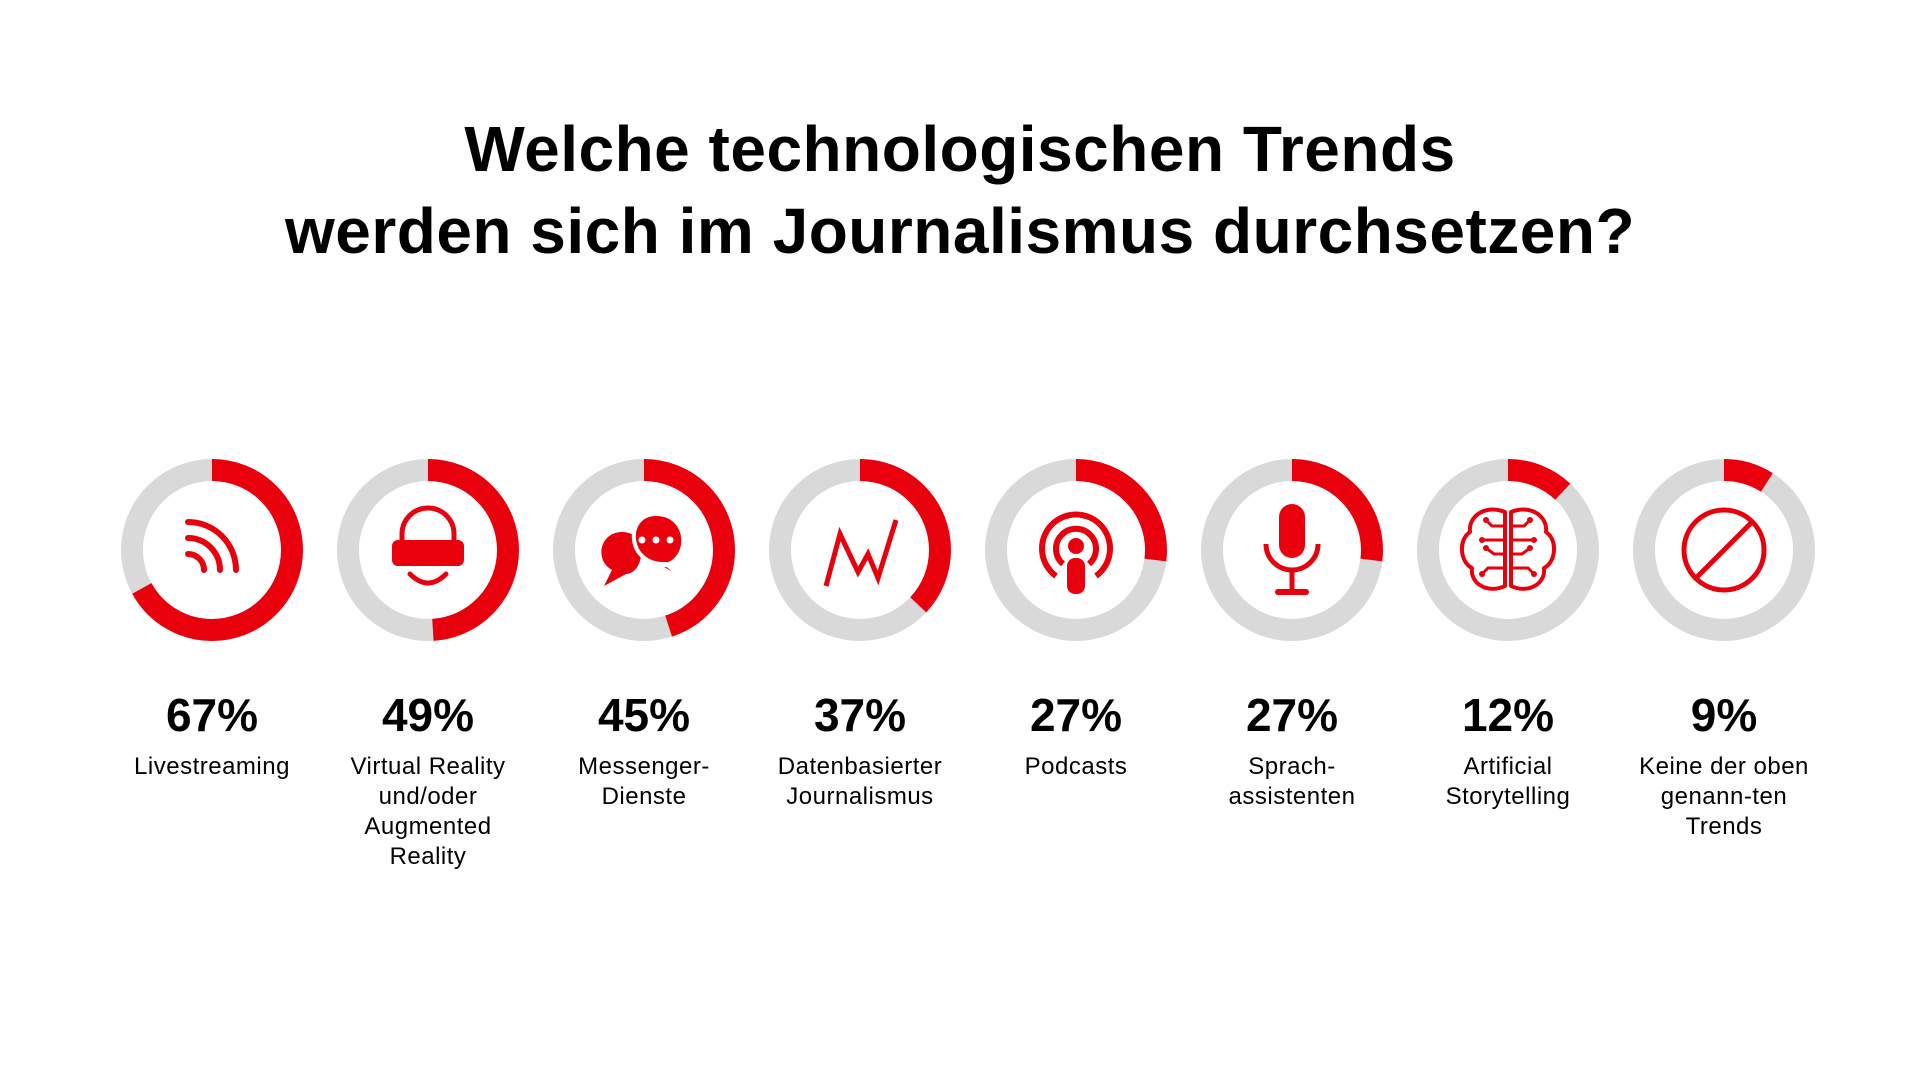 The image size is (1920, 1080). I want to click on podcast-icon, so click(1076, 552).